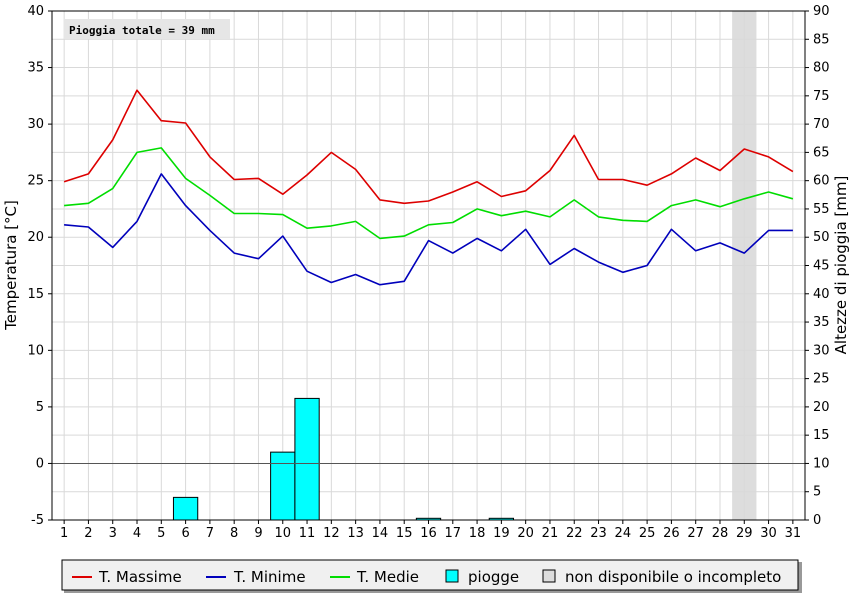 The height and width of the screenshot is (600, 865). I want to click on y2-tick-label: 20, so click(821, 407).